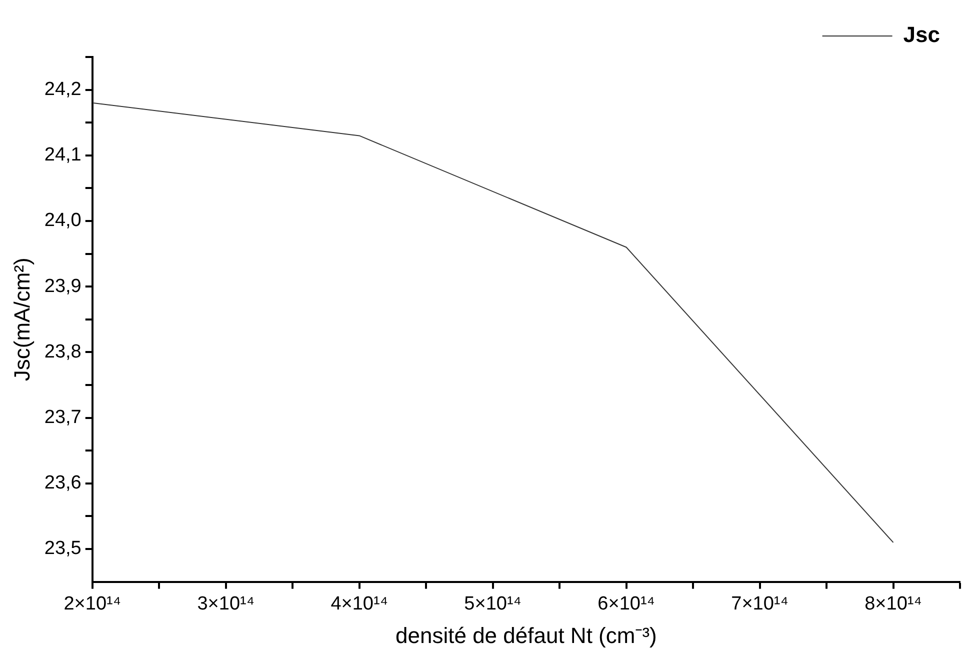  Describe the element at coordinates (21, 320) in the screenshot. I see `y-axis-title: Jsc(mA/cm²)` at that location.